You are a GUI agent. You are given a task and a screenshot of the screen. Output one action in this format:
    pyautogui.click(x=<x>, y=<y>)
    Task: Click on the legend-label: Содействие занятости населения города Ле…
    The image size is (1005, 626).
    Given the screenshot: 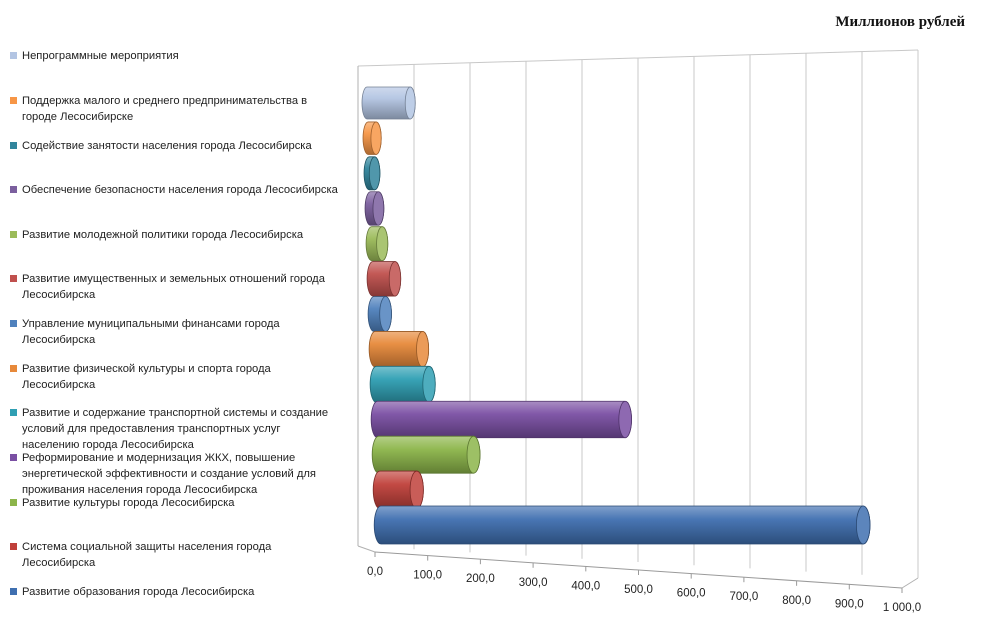 What is the action you would take?
    pyautogui.click(x=167, y=146)
    